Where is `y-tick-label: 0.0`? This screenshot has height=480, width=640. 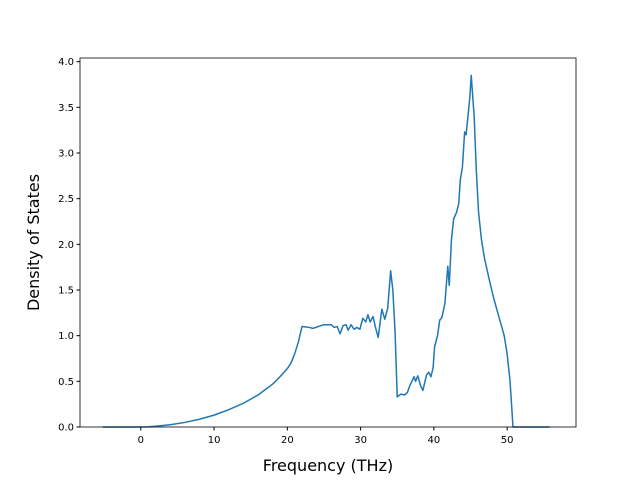
y-tick-label: 0.0 is located at coordinates (66, 428).